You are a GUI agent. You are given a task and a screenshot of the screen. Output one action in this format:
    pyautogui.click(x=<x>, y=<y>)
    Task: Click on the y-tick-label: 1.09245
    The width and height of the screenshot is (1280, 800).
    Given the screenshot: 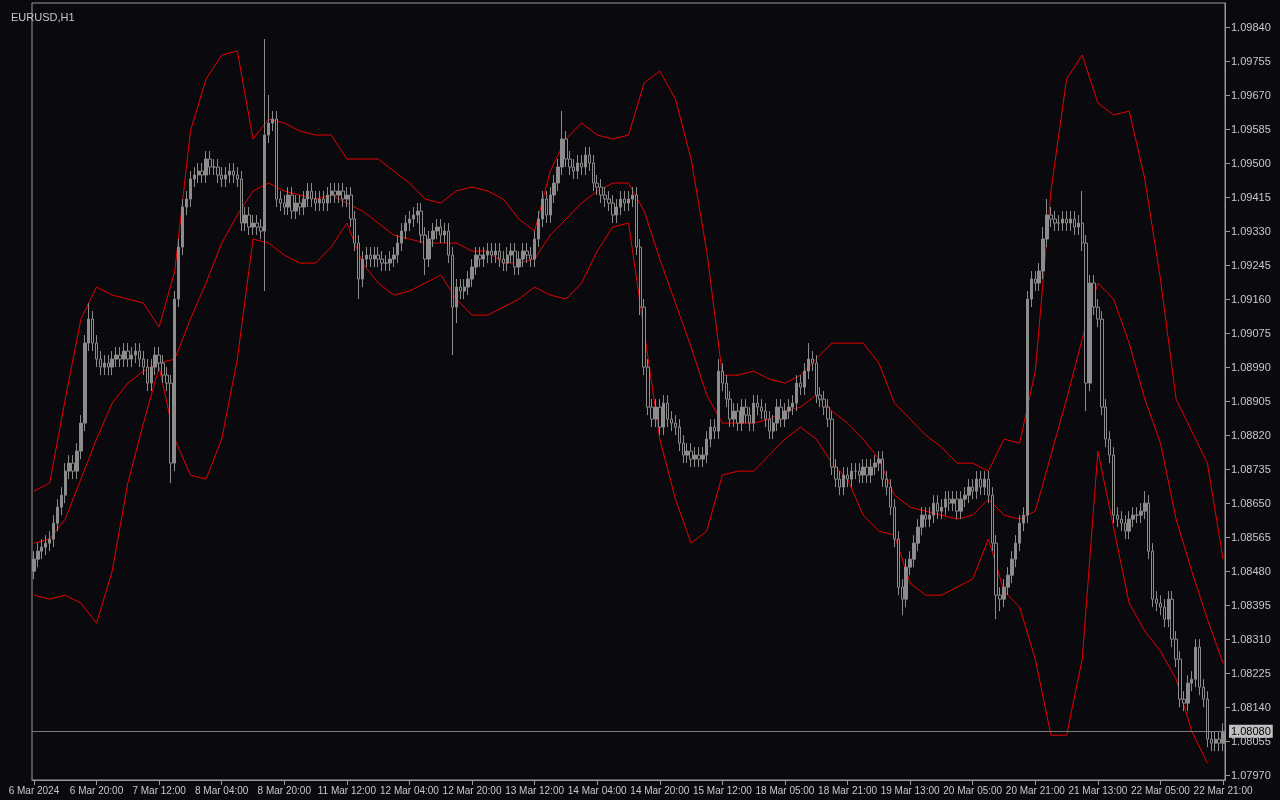 What is the action you would take?
    pyautogui.click(x=1251, y=265)
    